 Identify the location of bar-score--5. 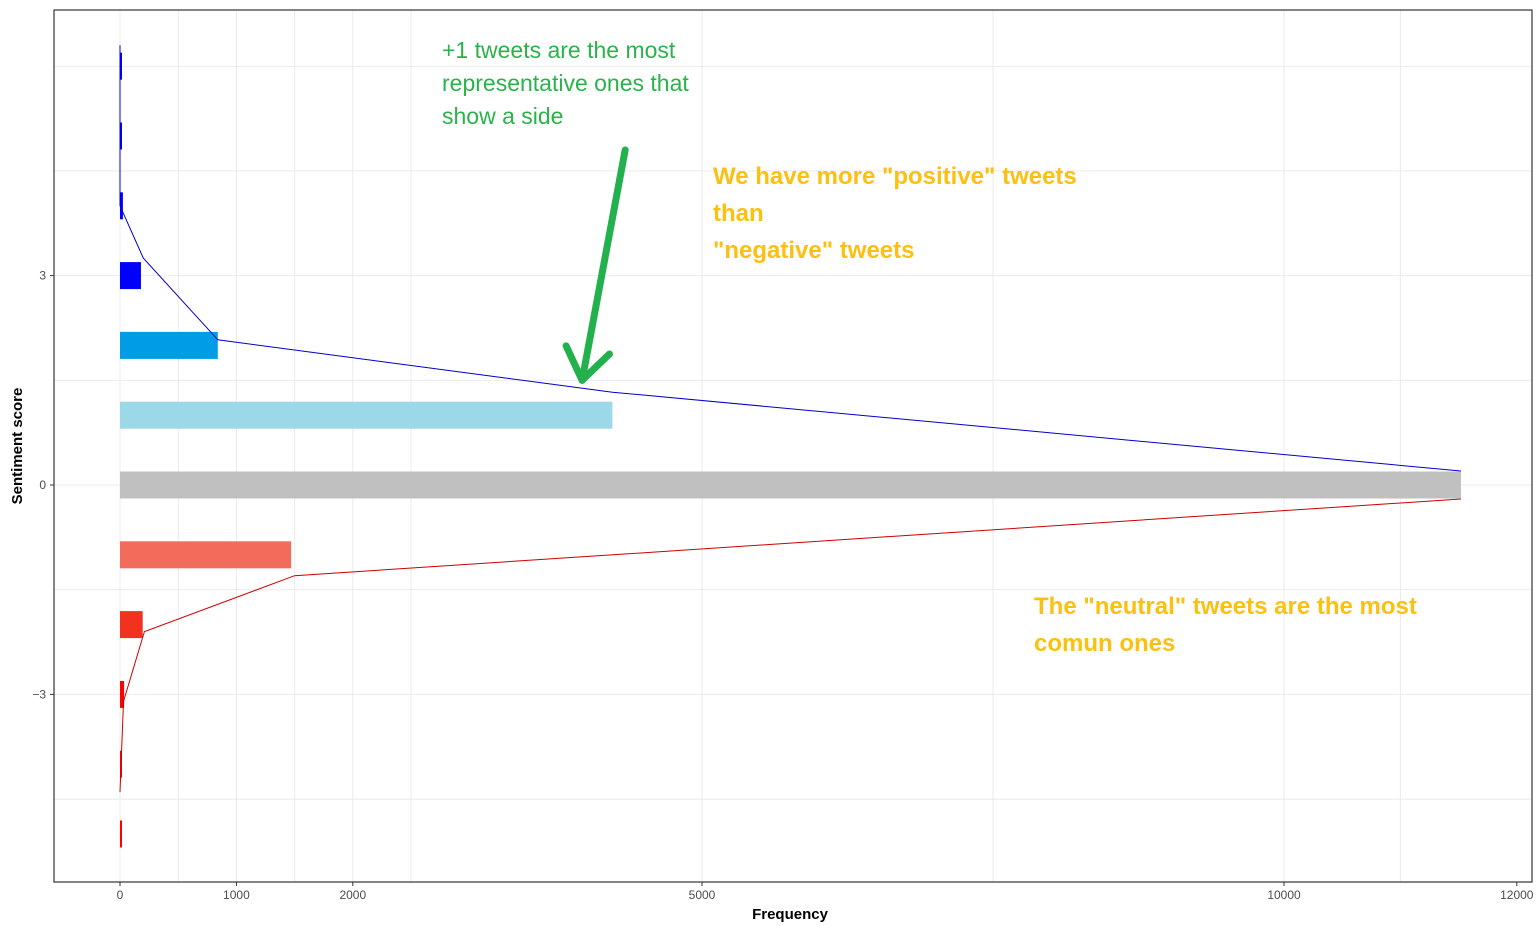
(121, 834).